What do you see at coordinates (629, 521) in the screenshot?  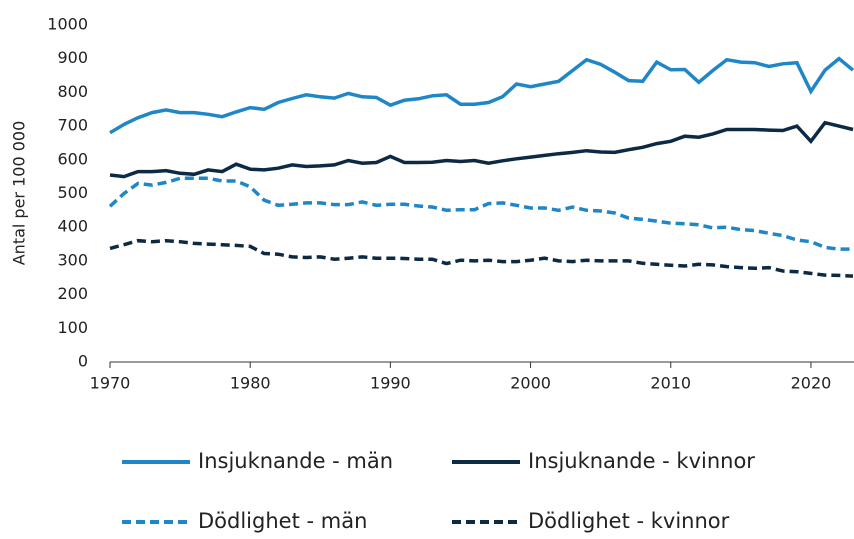 I see `legend-label: Dödlighet - kvinnor` at bounding box center [629, 521].